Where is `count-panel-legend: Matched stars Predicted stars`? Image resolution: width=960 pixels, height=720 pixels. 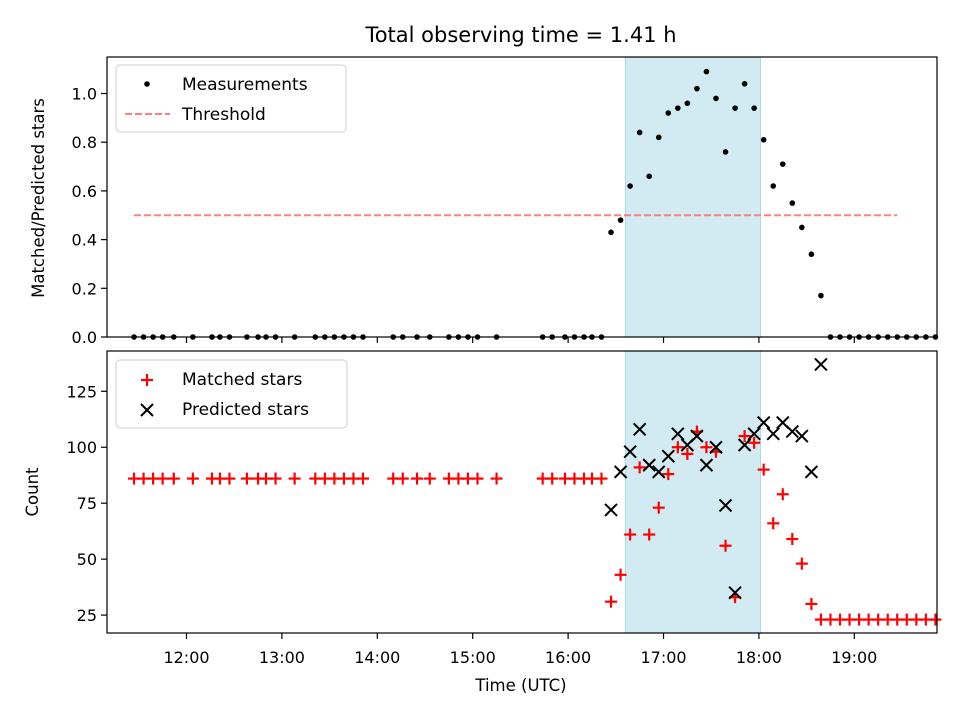 count-panel-legend: Matched stars Predicted stars is located at coordinates (231, 394).